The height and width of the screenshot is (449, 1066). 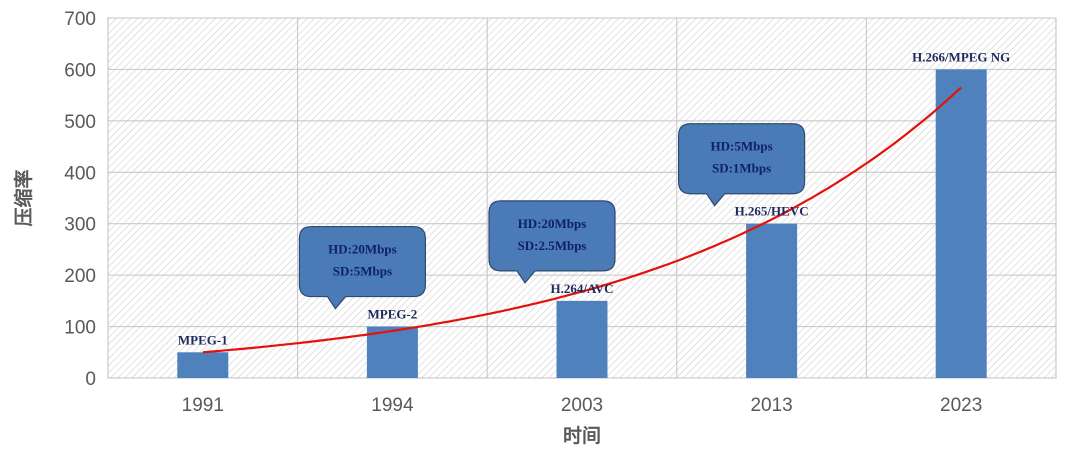 What do you see at coordinates (552, 245) in the screenshot?
I see `callout-line: SD:2.5Mbps` at bounding box center [552, 245].